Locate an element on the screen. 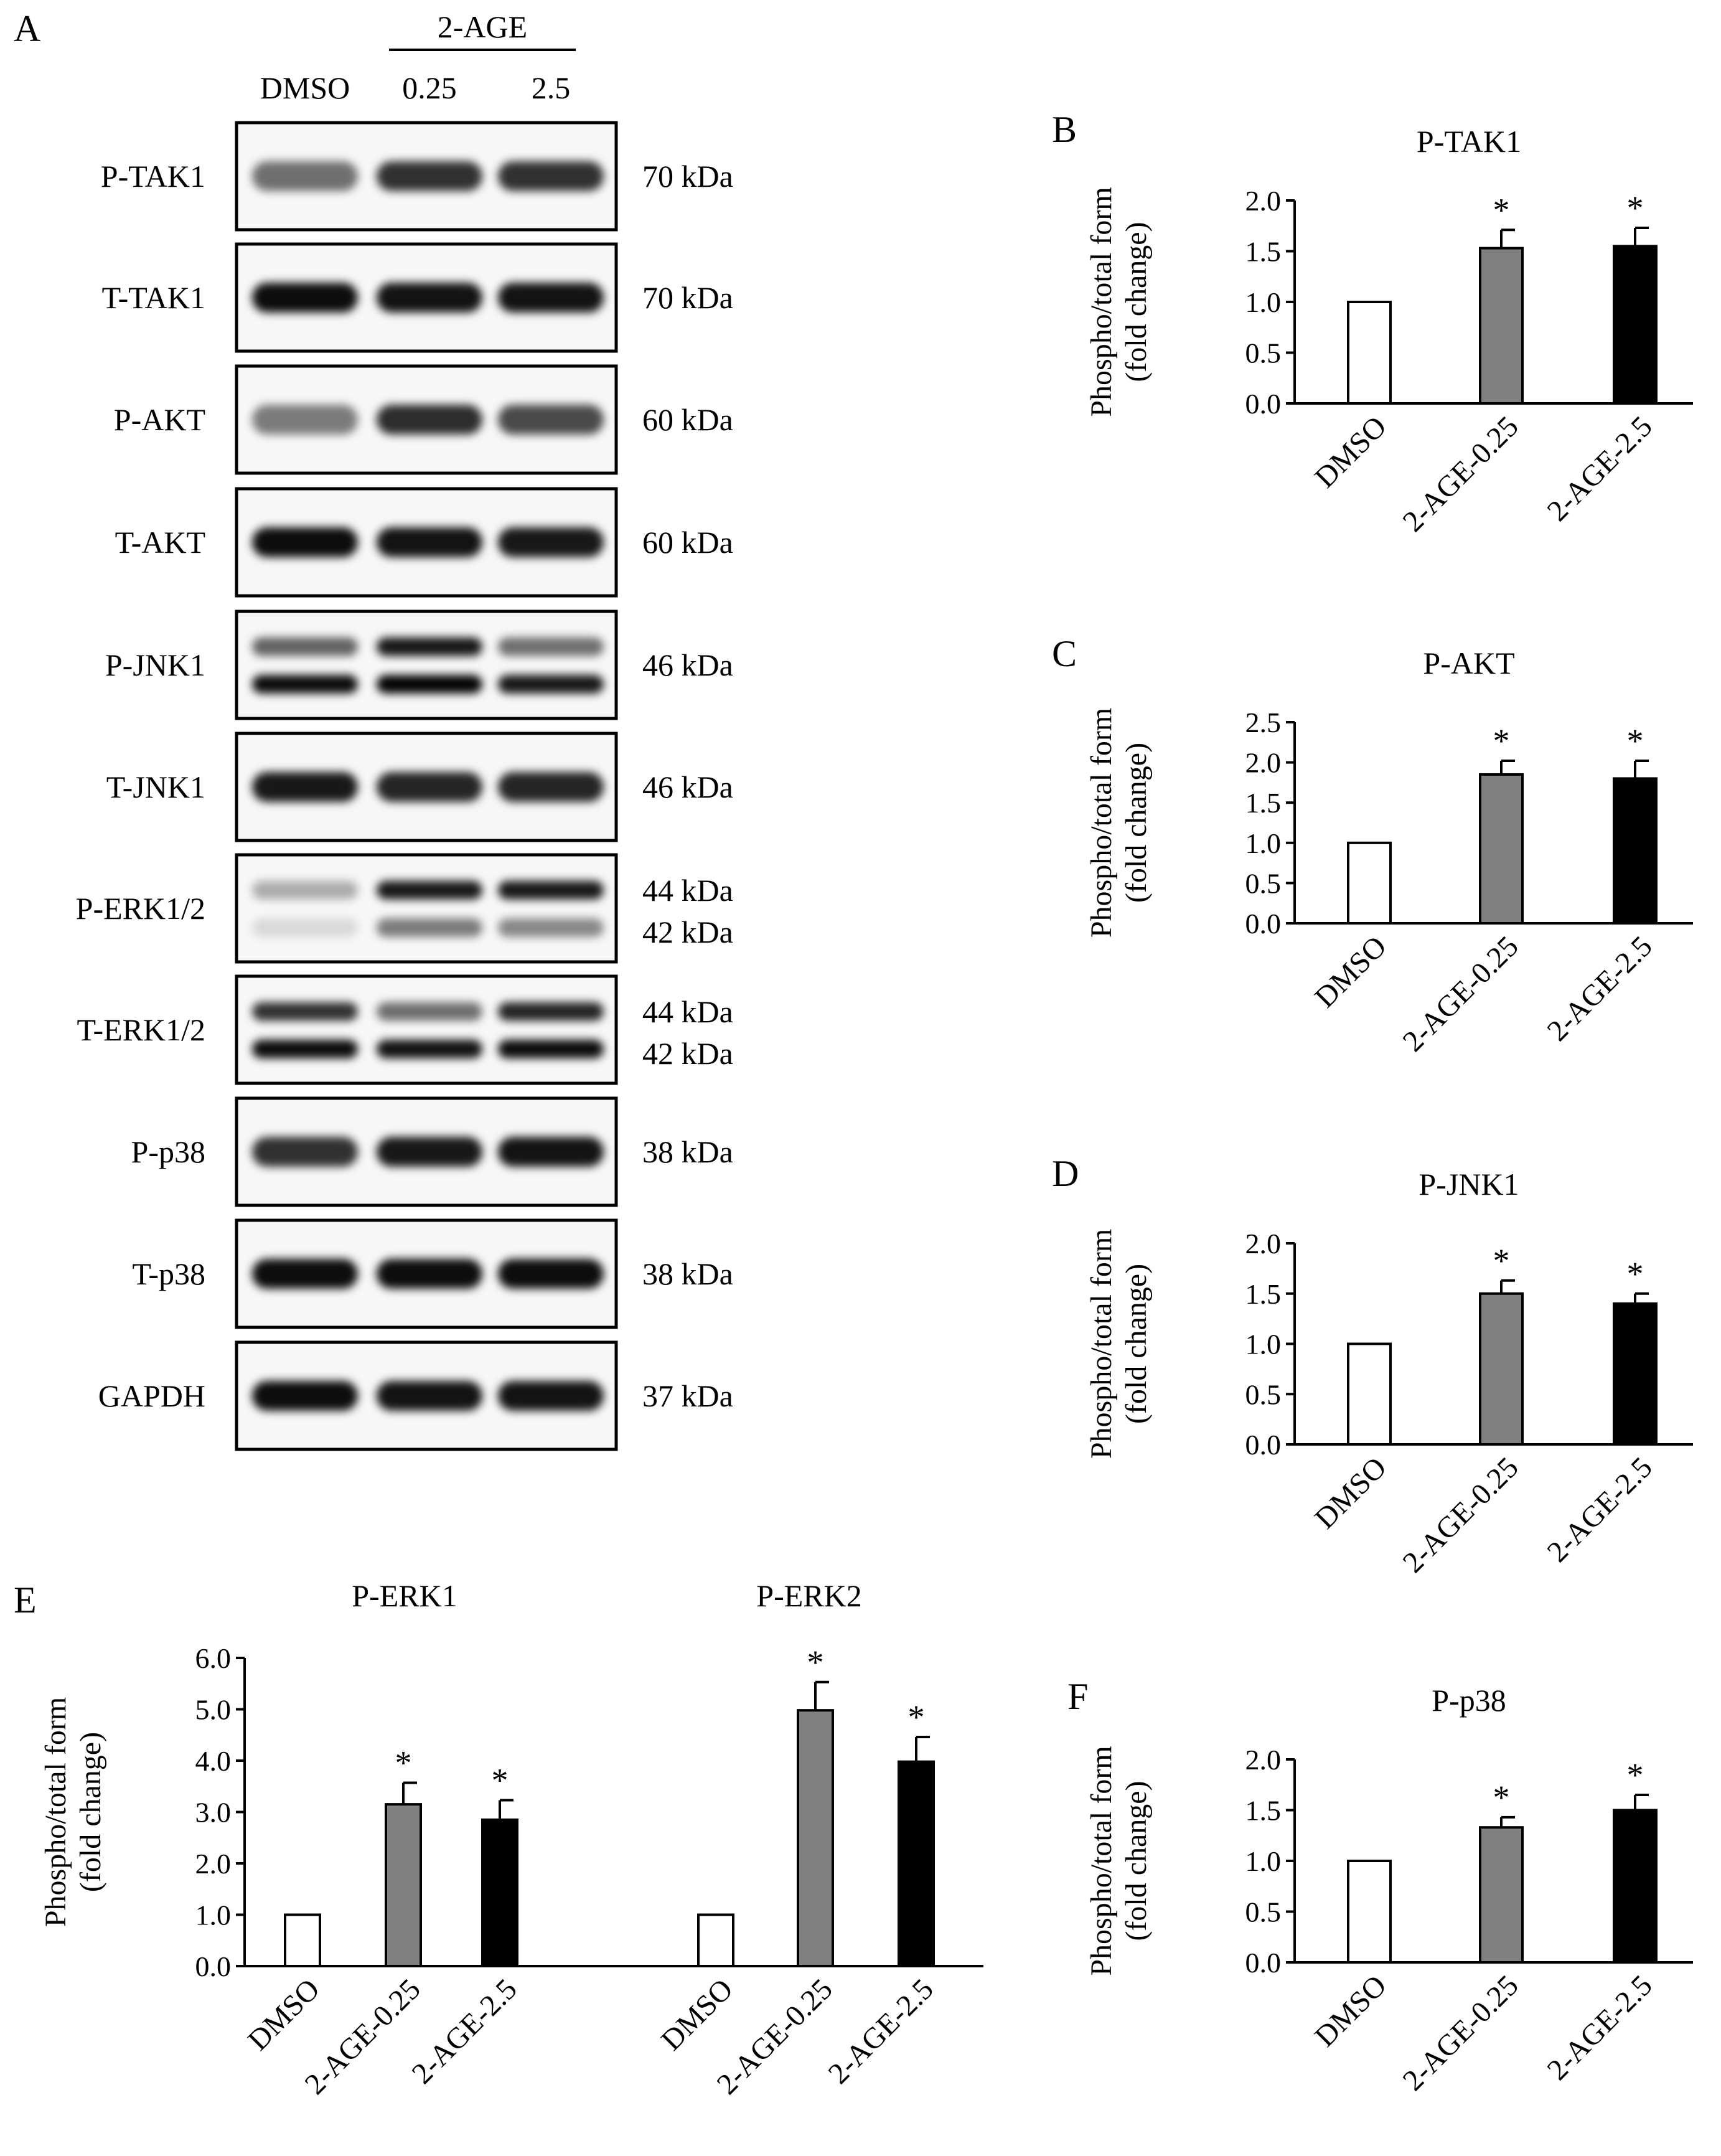 Image resolution: width=1721 pixels, height=2156 pixels. y-tick-label-panel-d-2: 1.0 is located at coordinates (1263, 1345).